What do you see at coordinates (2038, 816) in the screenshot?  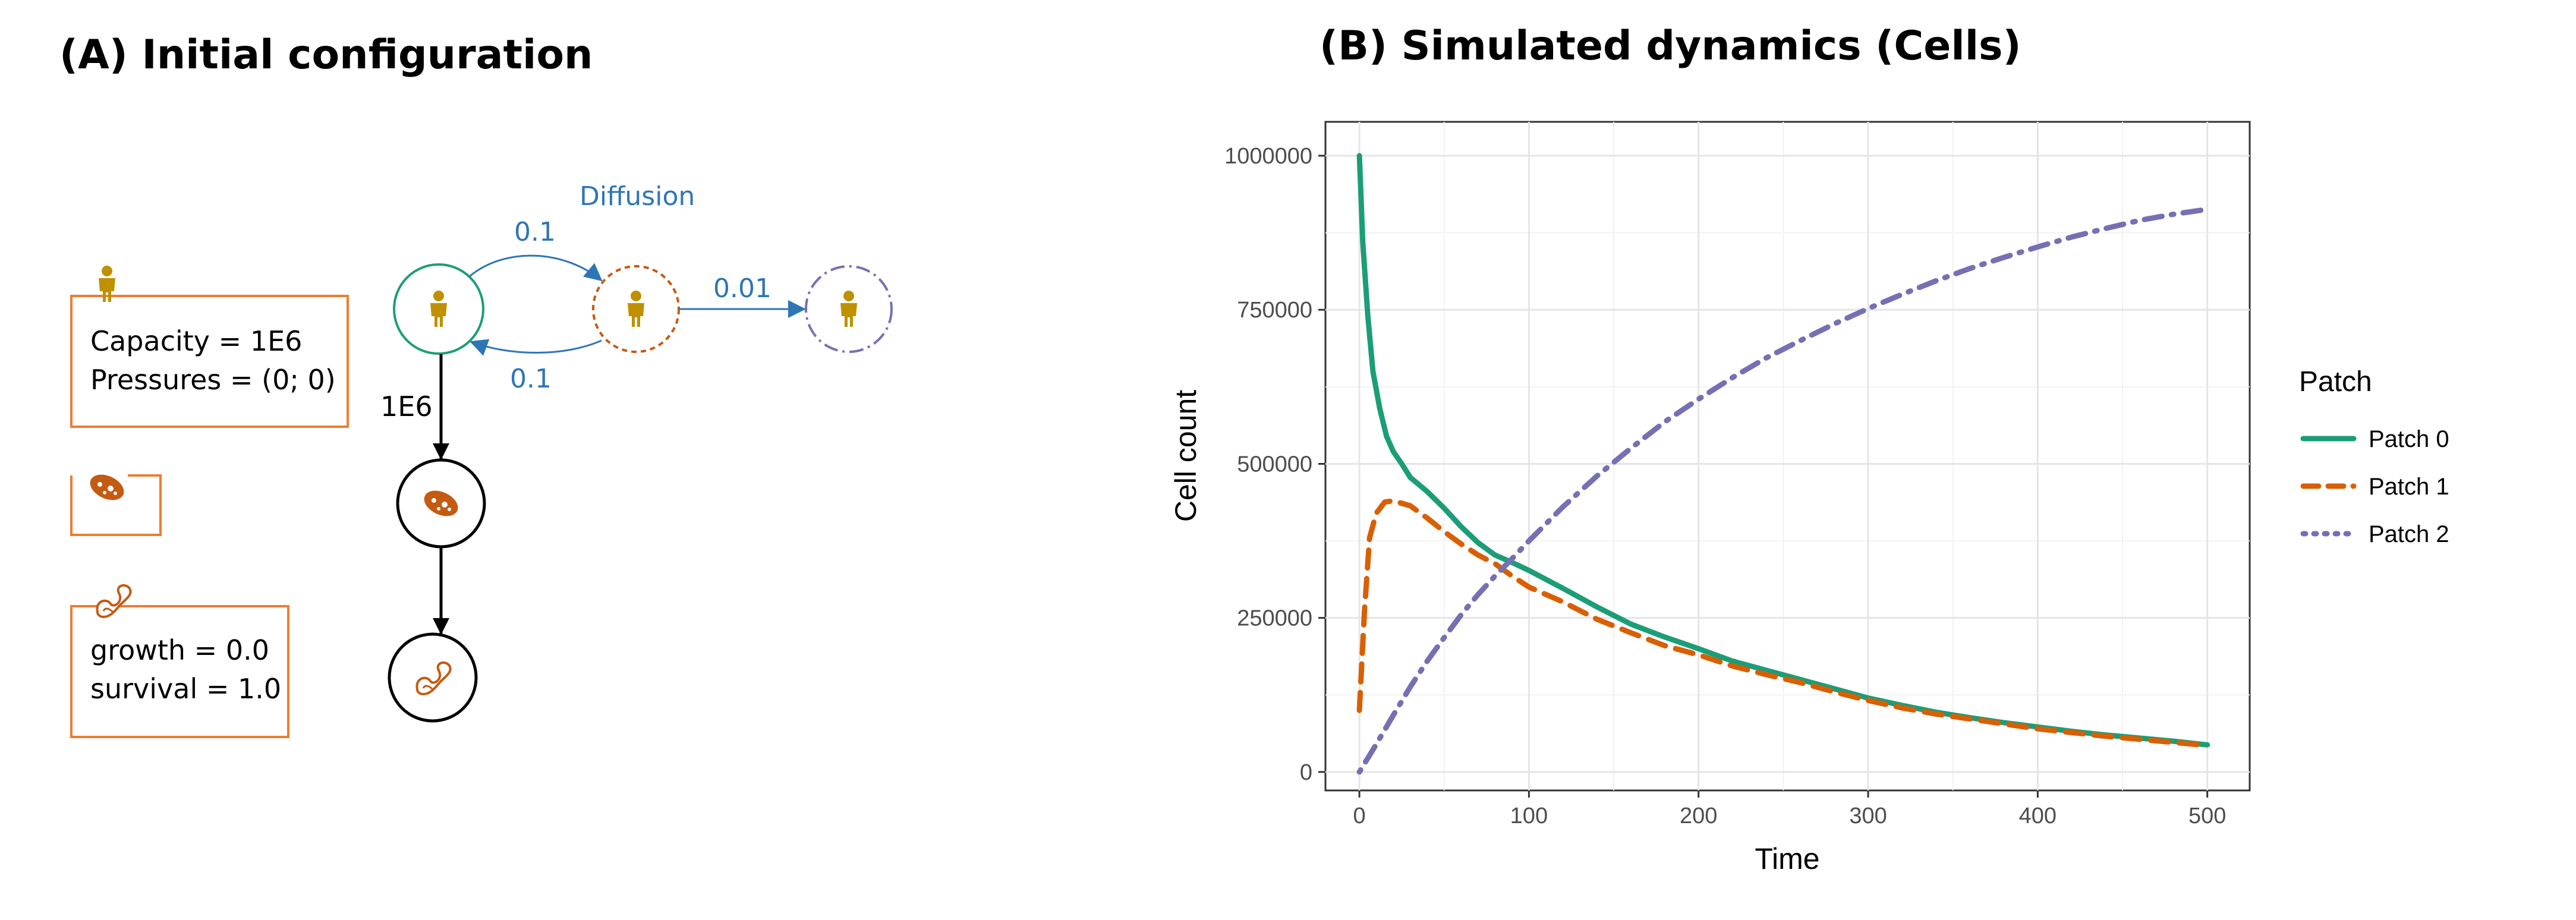 I see `x-tick-label: 400` at bounding box center [2038, 816].